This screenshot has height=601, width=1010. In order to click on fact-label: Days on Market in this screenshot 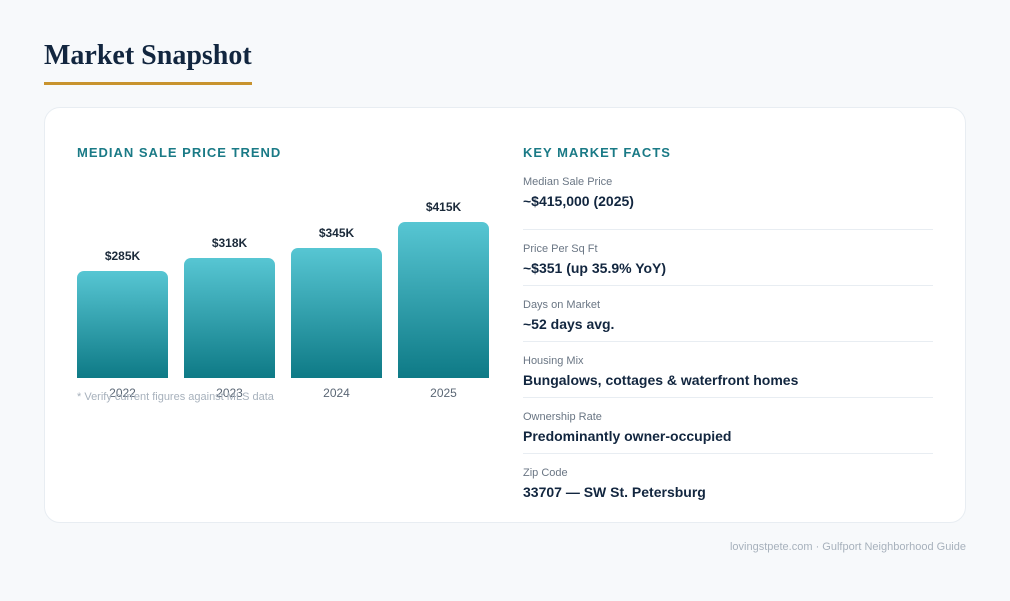, I will do `click(562, 305)`.